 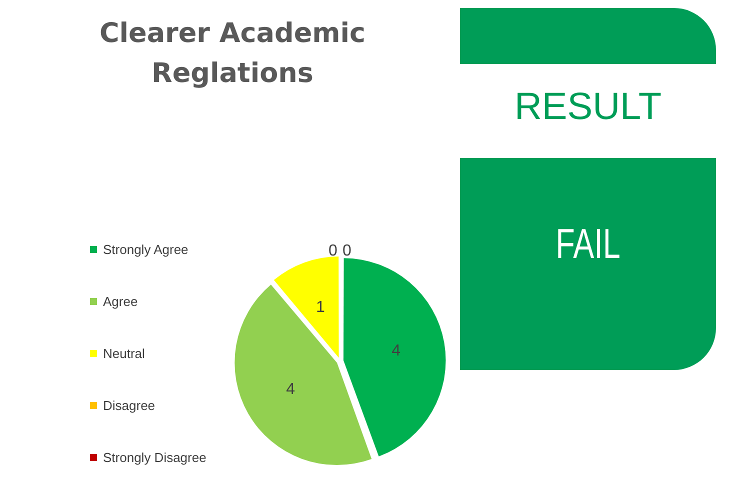 I want to click on text: RESULT, so click(x=588, y=107).